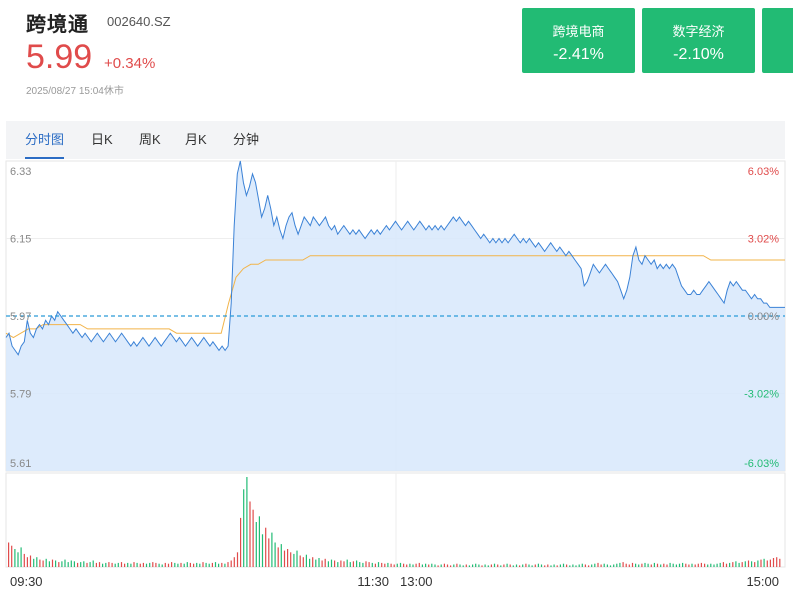 The width and height of the screenshot is (793, 596). What do you see at coordinates (196, 139) in the screenshot?
I see `tab-monthly-k: 月K` at bounding box center [196, 139].